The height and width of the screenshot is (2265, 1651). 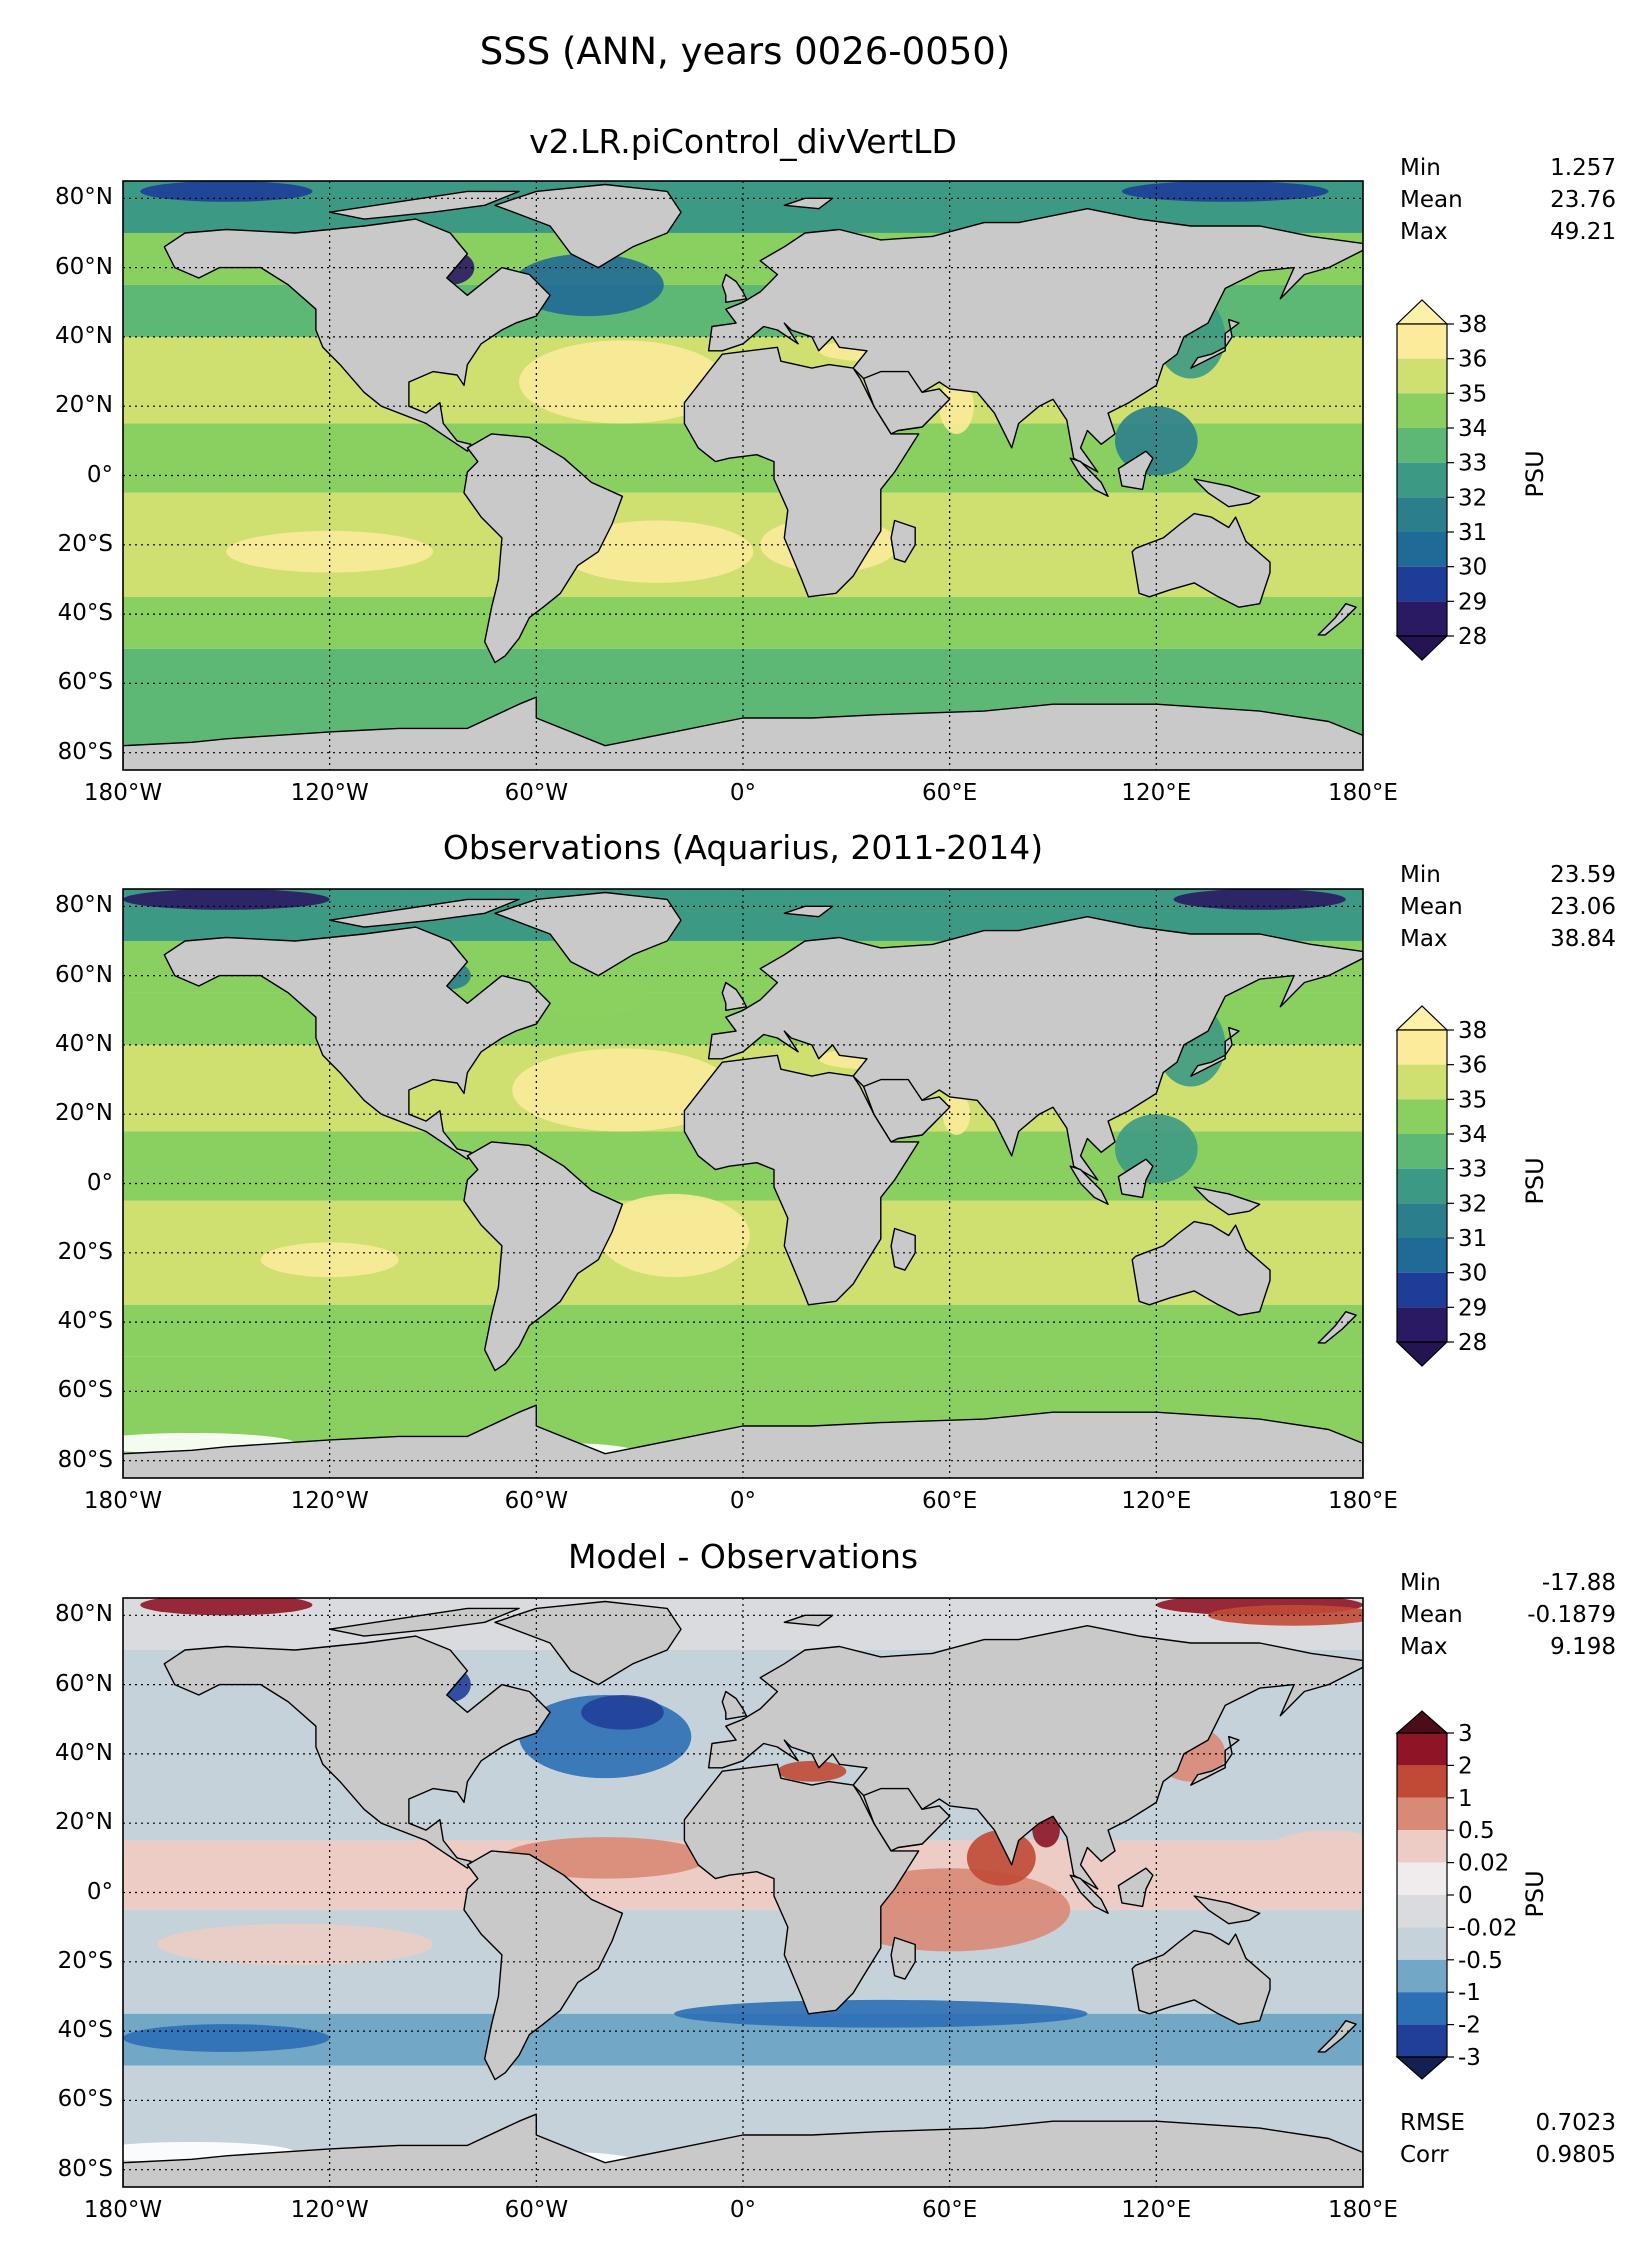 What do you see at coordinates (1472, 325) in the screenshot?
I see `colorbar-tick-label: 38` at bounding box center [1472, 325].